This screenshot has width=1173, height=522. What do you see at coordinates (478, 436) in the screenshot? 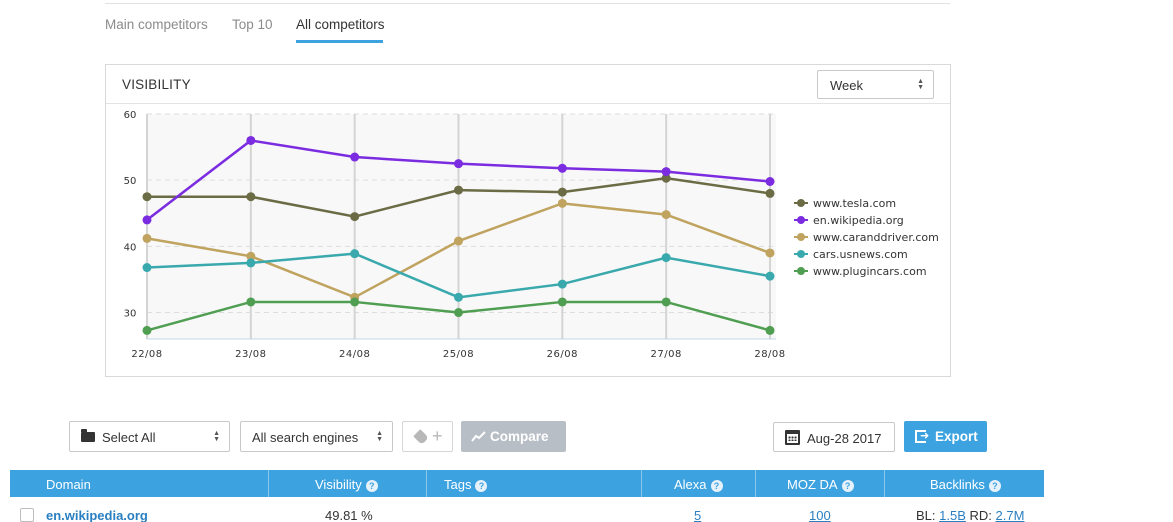
I see `chart-line-icon` at bounding box center [478, 436].